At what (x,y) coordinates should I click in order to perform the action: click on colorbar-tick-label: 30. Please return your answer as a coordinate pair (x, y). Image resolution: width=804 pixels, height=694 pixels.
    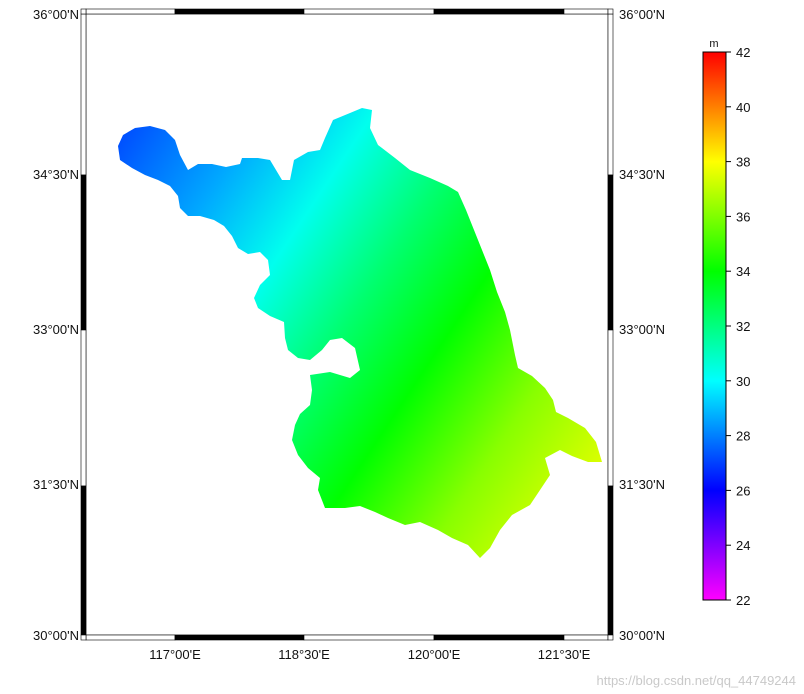
    Looking at the image, I should click on (743, 381).